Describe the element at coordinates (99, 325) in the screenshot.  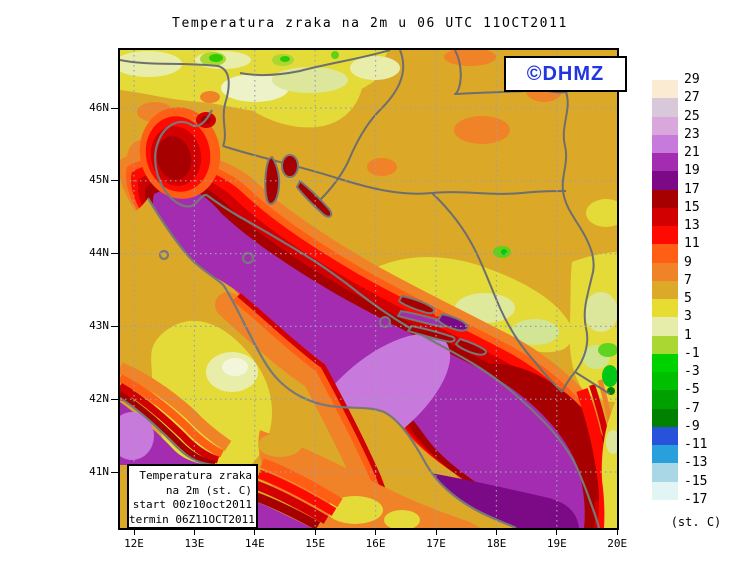
I see `y-axis-label: 43N` at that location.